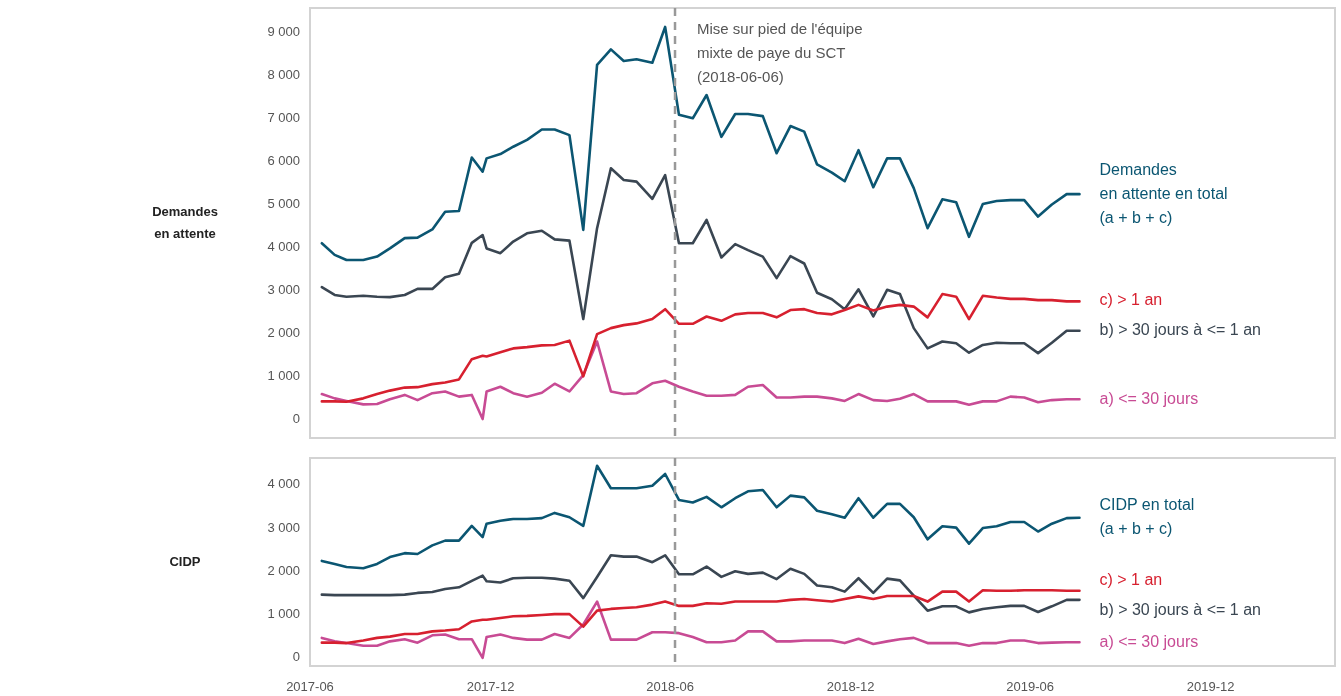 Image resolution: width=1341 pixels, height=696 pixels. I want to click on y-axis-title: CIDP, so click(185, 561).